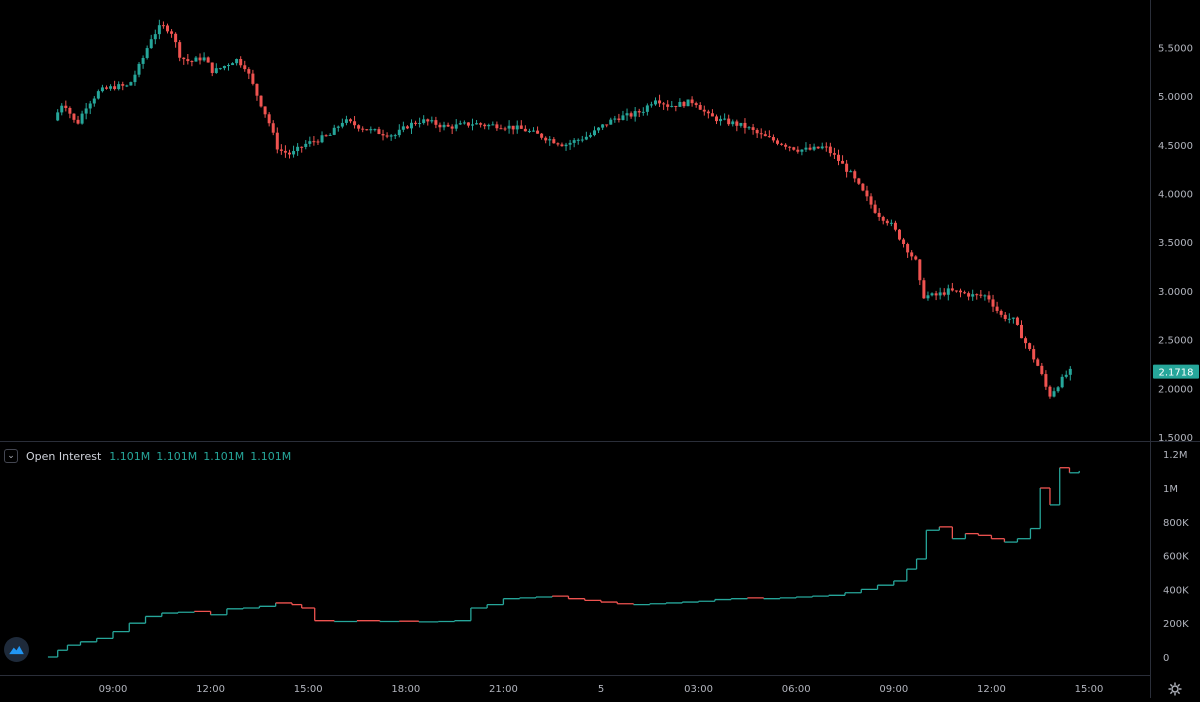 The image size is (1200, 702). Describe the element at coordinates (698, 689) in the screenshot. I see `time-tick-label: 03:00` at that location.